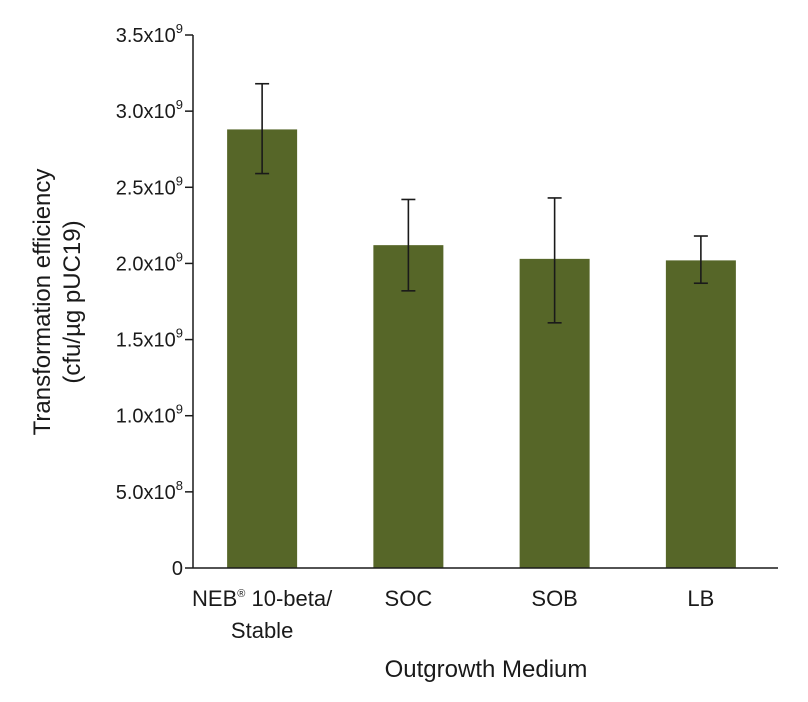  Describe the element at coordinates (262, 614) in the screenshot. I see `x-tick-label: NEB® 10-beta/Stable` at that location.